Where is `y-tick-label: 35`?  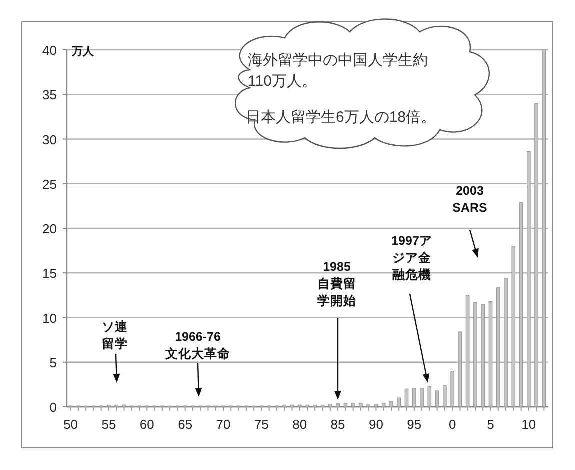 y-tick-label: 35 is located at coordinates (49, 95).